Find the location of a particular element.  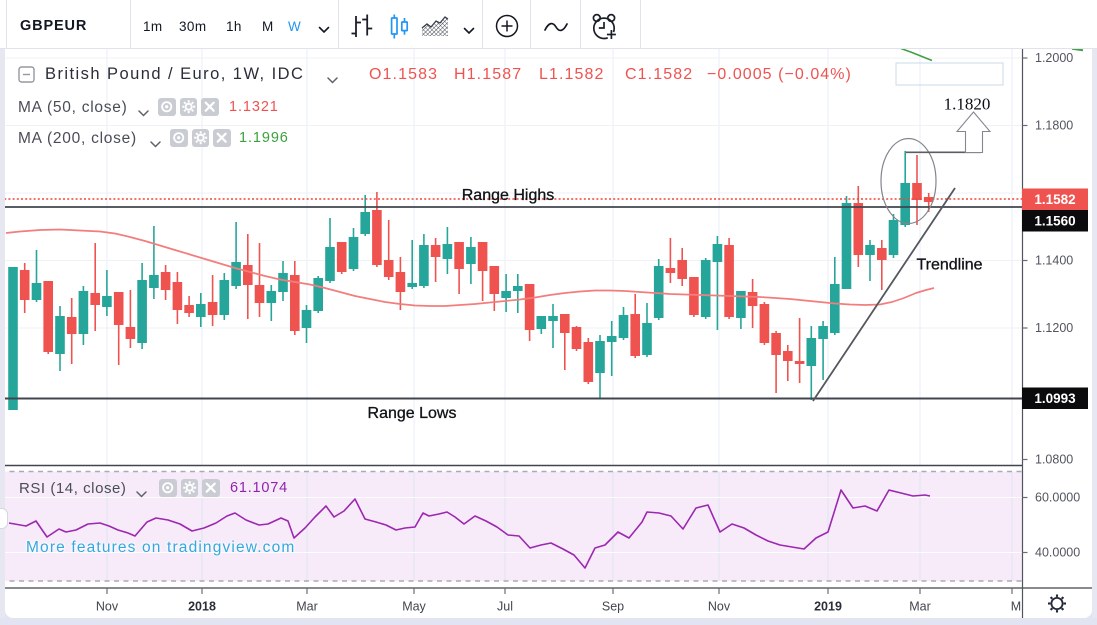

svg-text: May is located at coordinates (414, 607).